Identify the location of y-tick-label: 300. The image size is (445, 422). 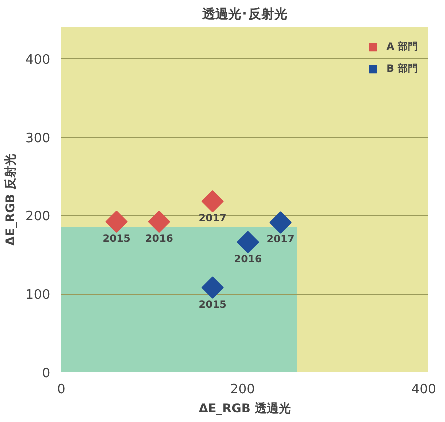
(38, 138).